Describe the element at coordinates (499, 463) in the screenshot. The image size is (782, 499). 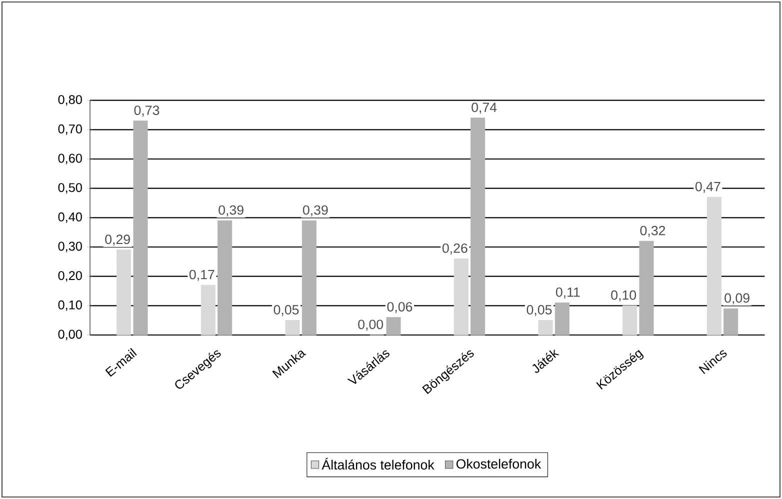
I see `legend-label: Okostelefonok` at that location.